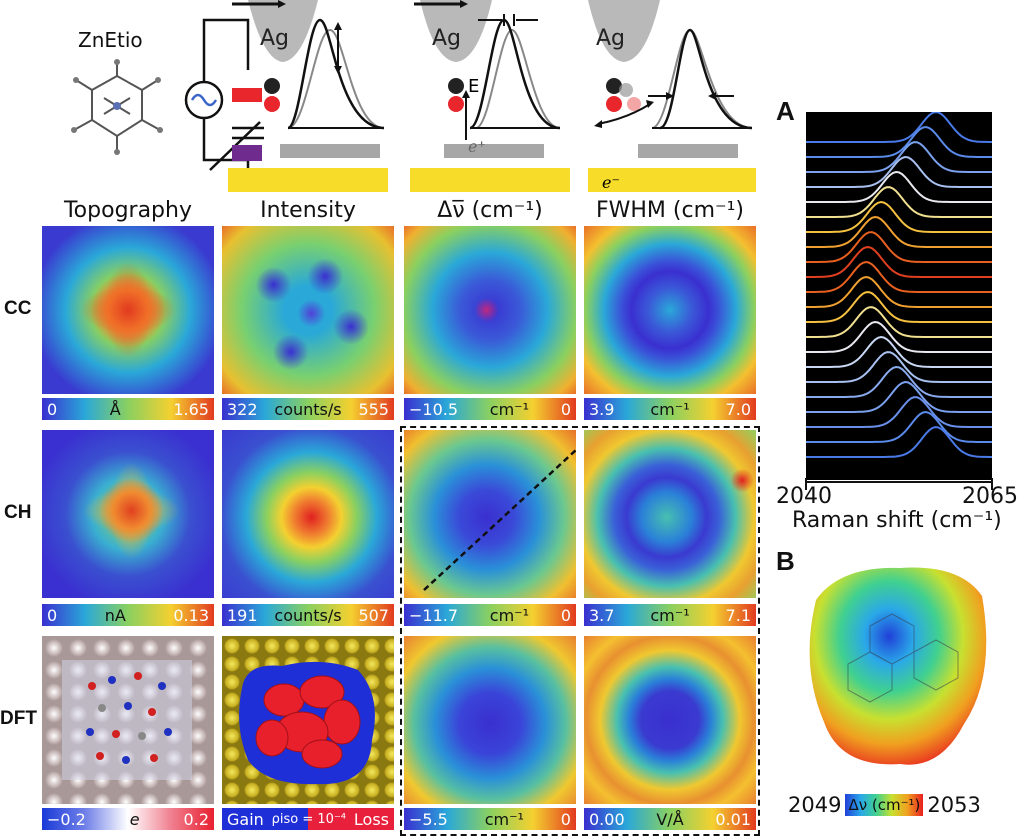  What do you see at coordinates (898, 666) in the screenshot?
I see `shift-surface-3d` at bounding box center [898, 666].